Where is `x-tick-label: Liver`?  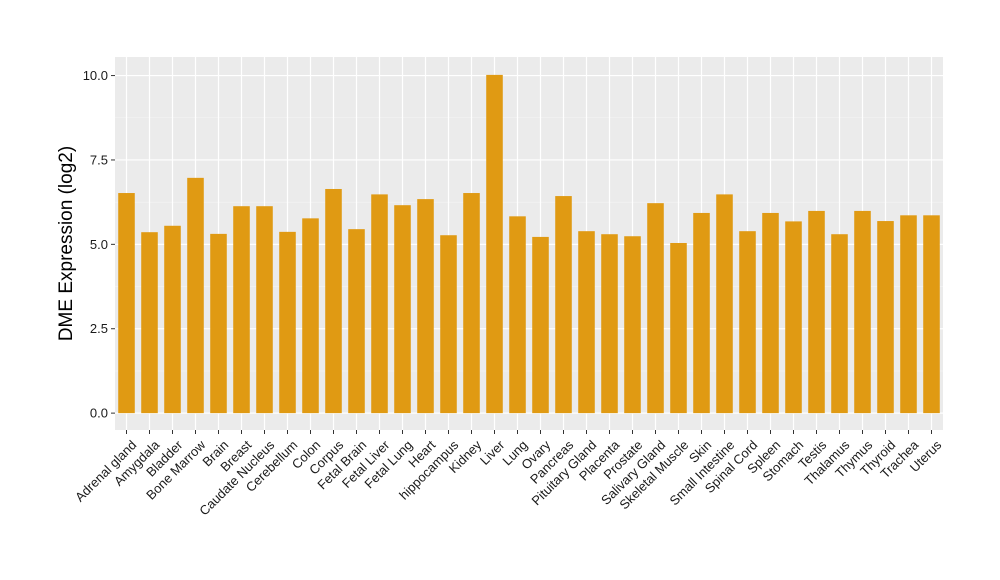
x-tick-label: Liver is located at coordinates (492, 452).